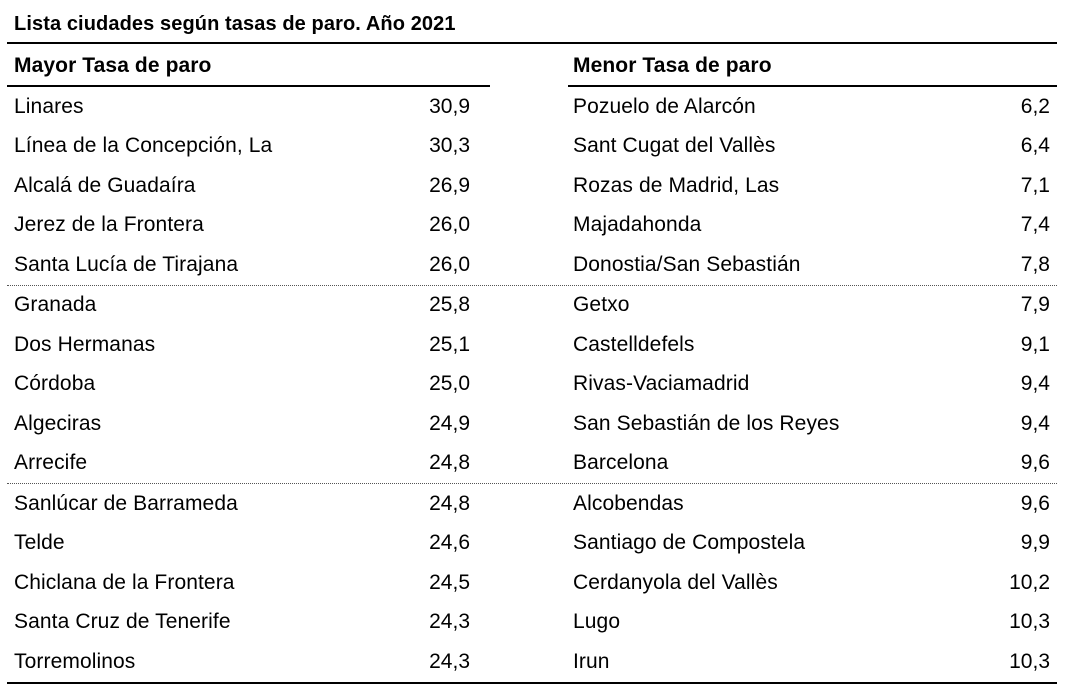 The image size is (1078, 698). I want to click on unemployment-rate: 7,9, so click(1035, 305).